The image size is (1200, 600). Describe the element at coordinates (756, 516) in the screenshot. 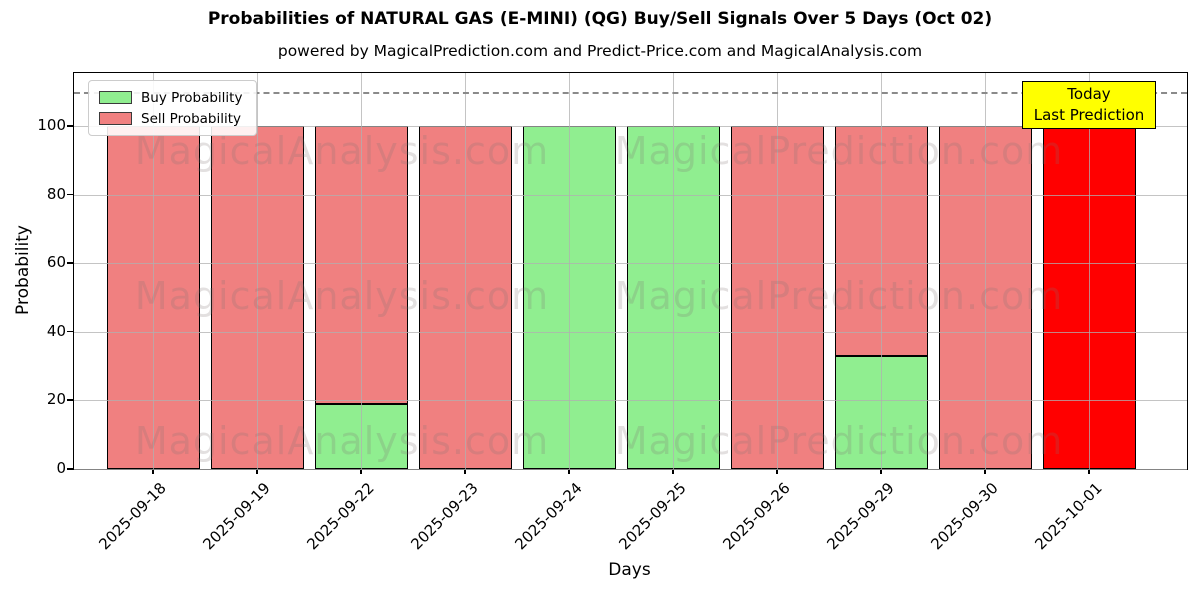

I see `x-tick-label: 2025-09-26` at that location.